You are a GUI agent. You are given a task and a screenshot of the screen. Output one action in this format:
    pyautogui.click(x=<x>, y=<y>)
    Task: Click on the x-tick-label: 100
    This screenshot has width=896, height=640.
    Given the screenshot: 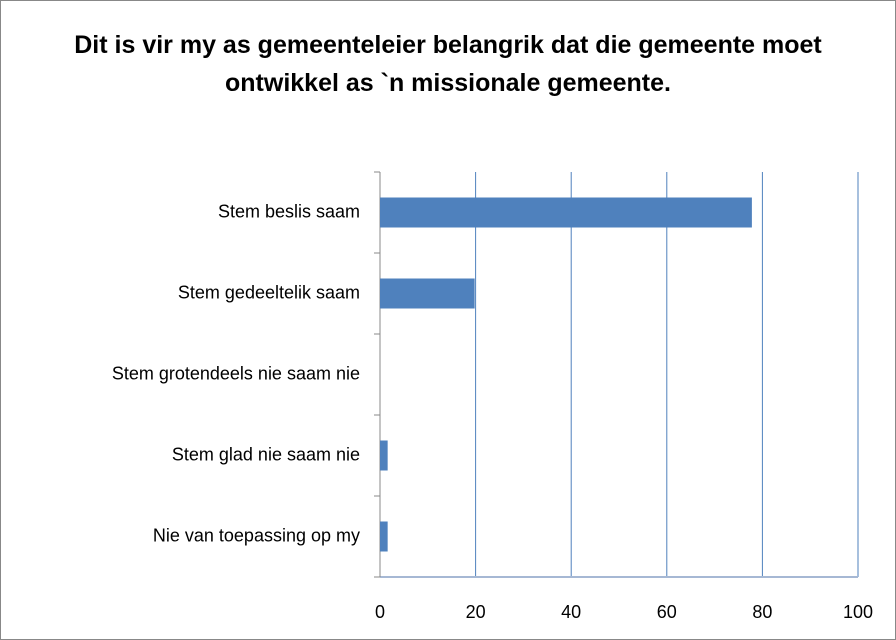 What is the action you would take?
    pyautogui.click(x=858, y=612)
    